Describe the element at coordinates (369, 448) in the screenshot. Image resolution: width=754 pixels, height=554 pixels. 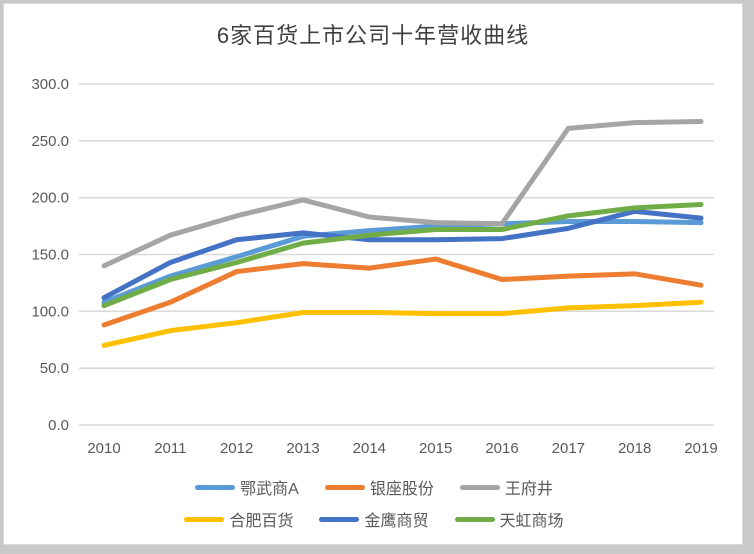
I see `x-axis-tick-label: 2014` at that location.